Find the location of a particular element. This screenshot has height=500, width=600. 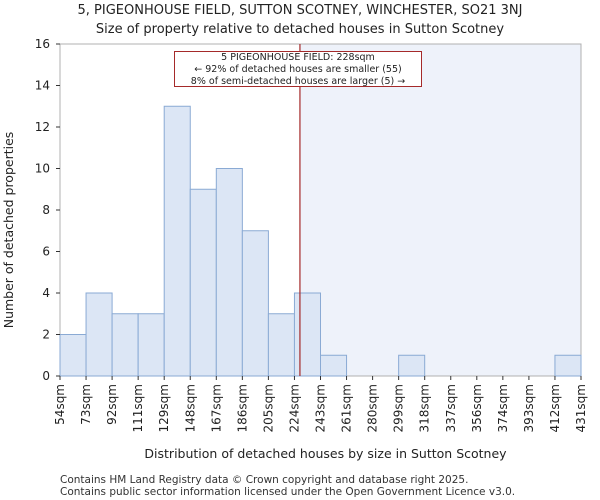

y-tick-label-12: 12 is located at coordinates (42, 127).